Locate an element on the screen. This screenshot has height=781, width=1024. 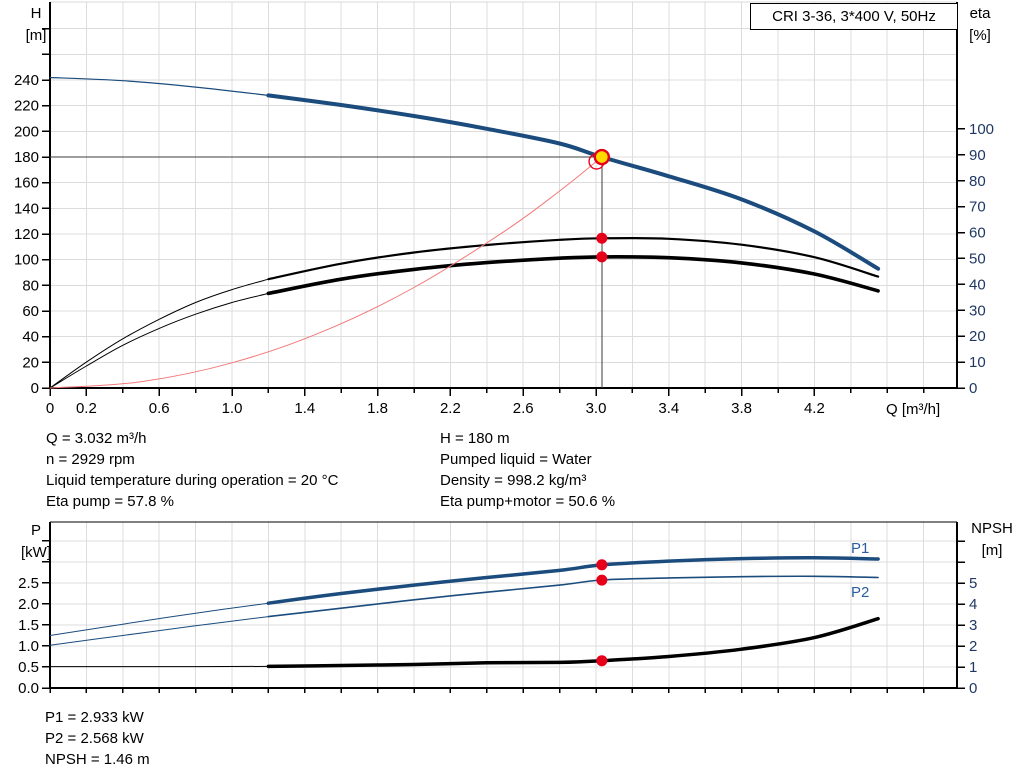
svg-text: 30 is located at coordinates (977, 310).